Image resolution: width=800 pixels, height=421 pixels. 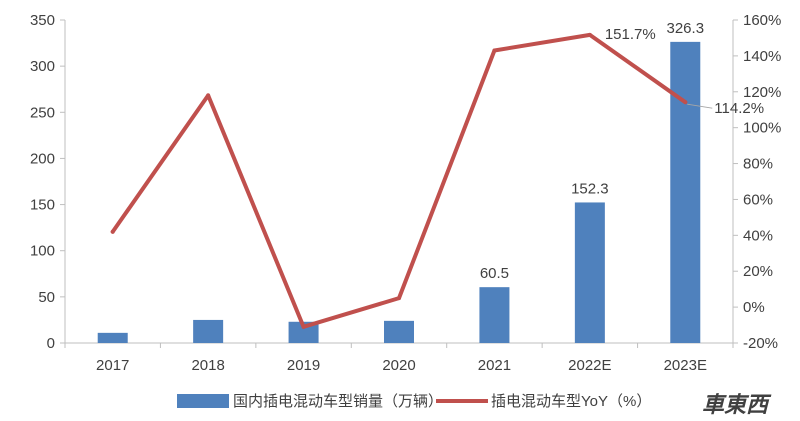 What do you see at coordinates (758, 235) in the screenshot?
I see `right-tick-label: 40%` at bounding box center [758, 235].